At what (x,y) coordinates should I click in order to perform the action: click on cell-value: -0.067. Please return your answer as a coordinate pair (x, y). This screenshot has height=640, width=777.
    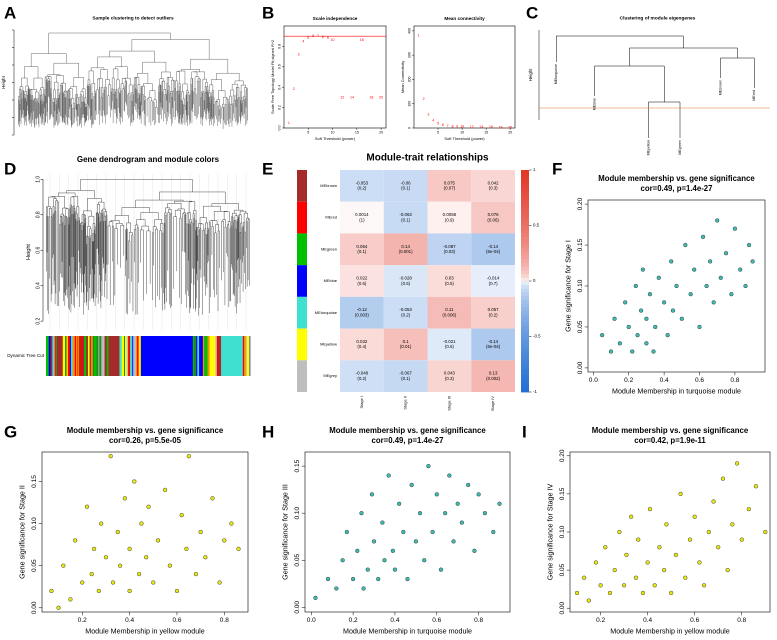
    Looking at the image, I should click on (405, 373).